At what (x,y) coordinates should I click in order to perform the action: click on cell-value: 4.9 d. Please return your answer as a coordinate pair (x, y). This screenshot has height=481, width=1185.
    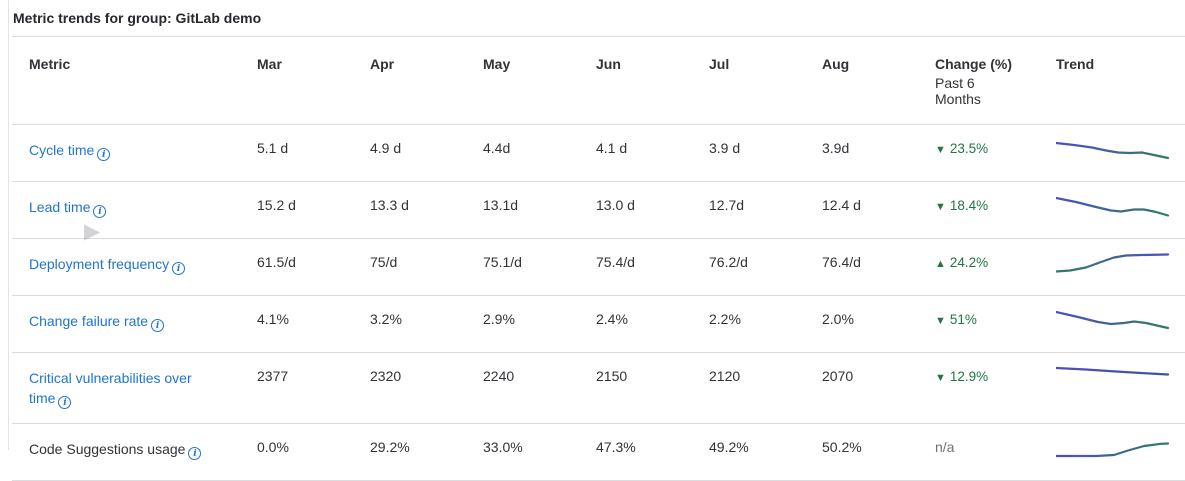
    Looking at the image, I should click on (426, 153).